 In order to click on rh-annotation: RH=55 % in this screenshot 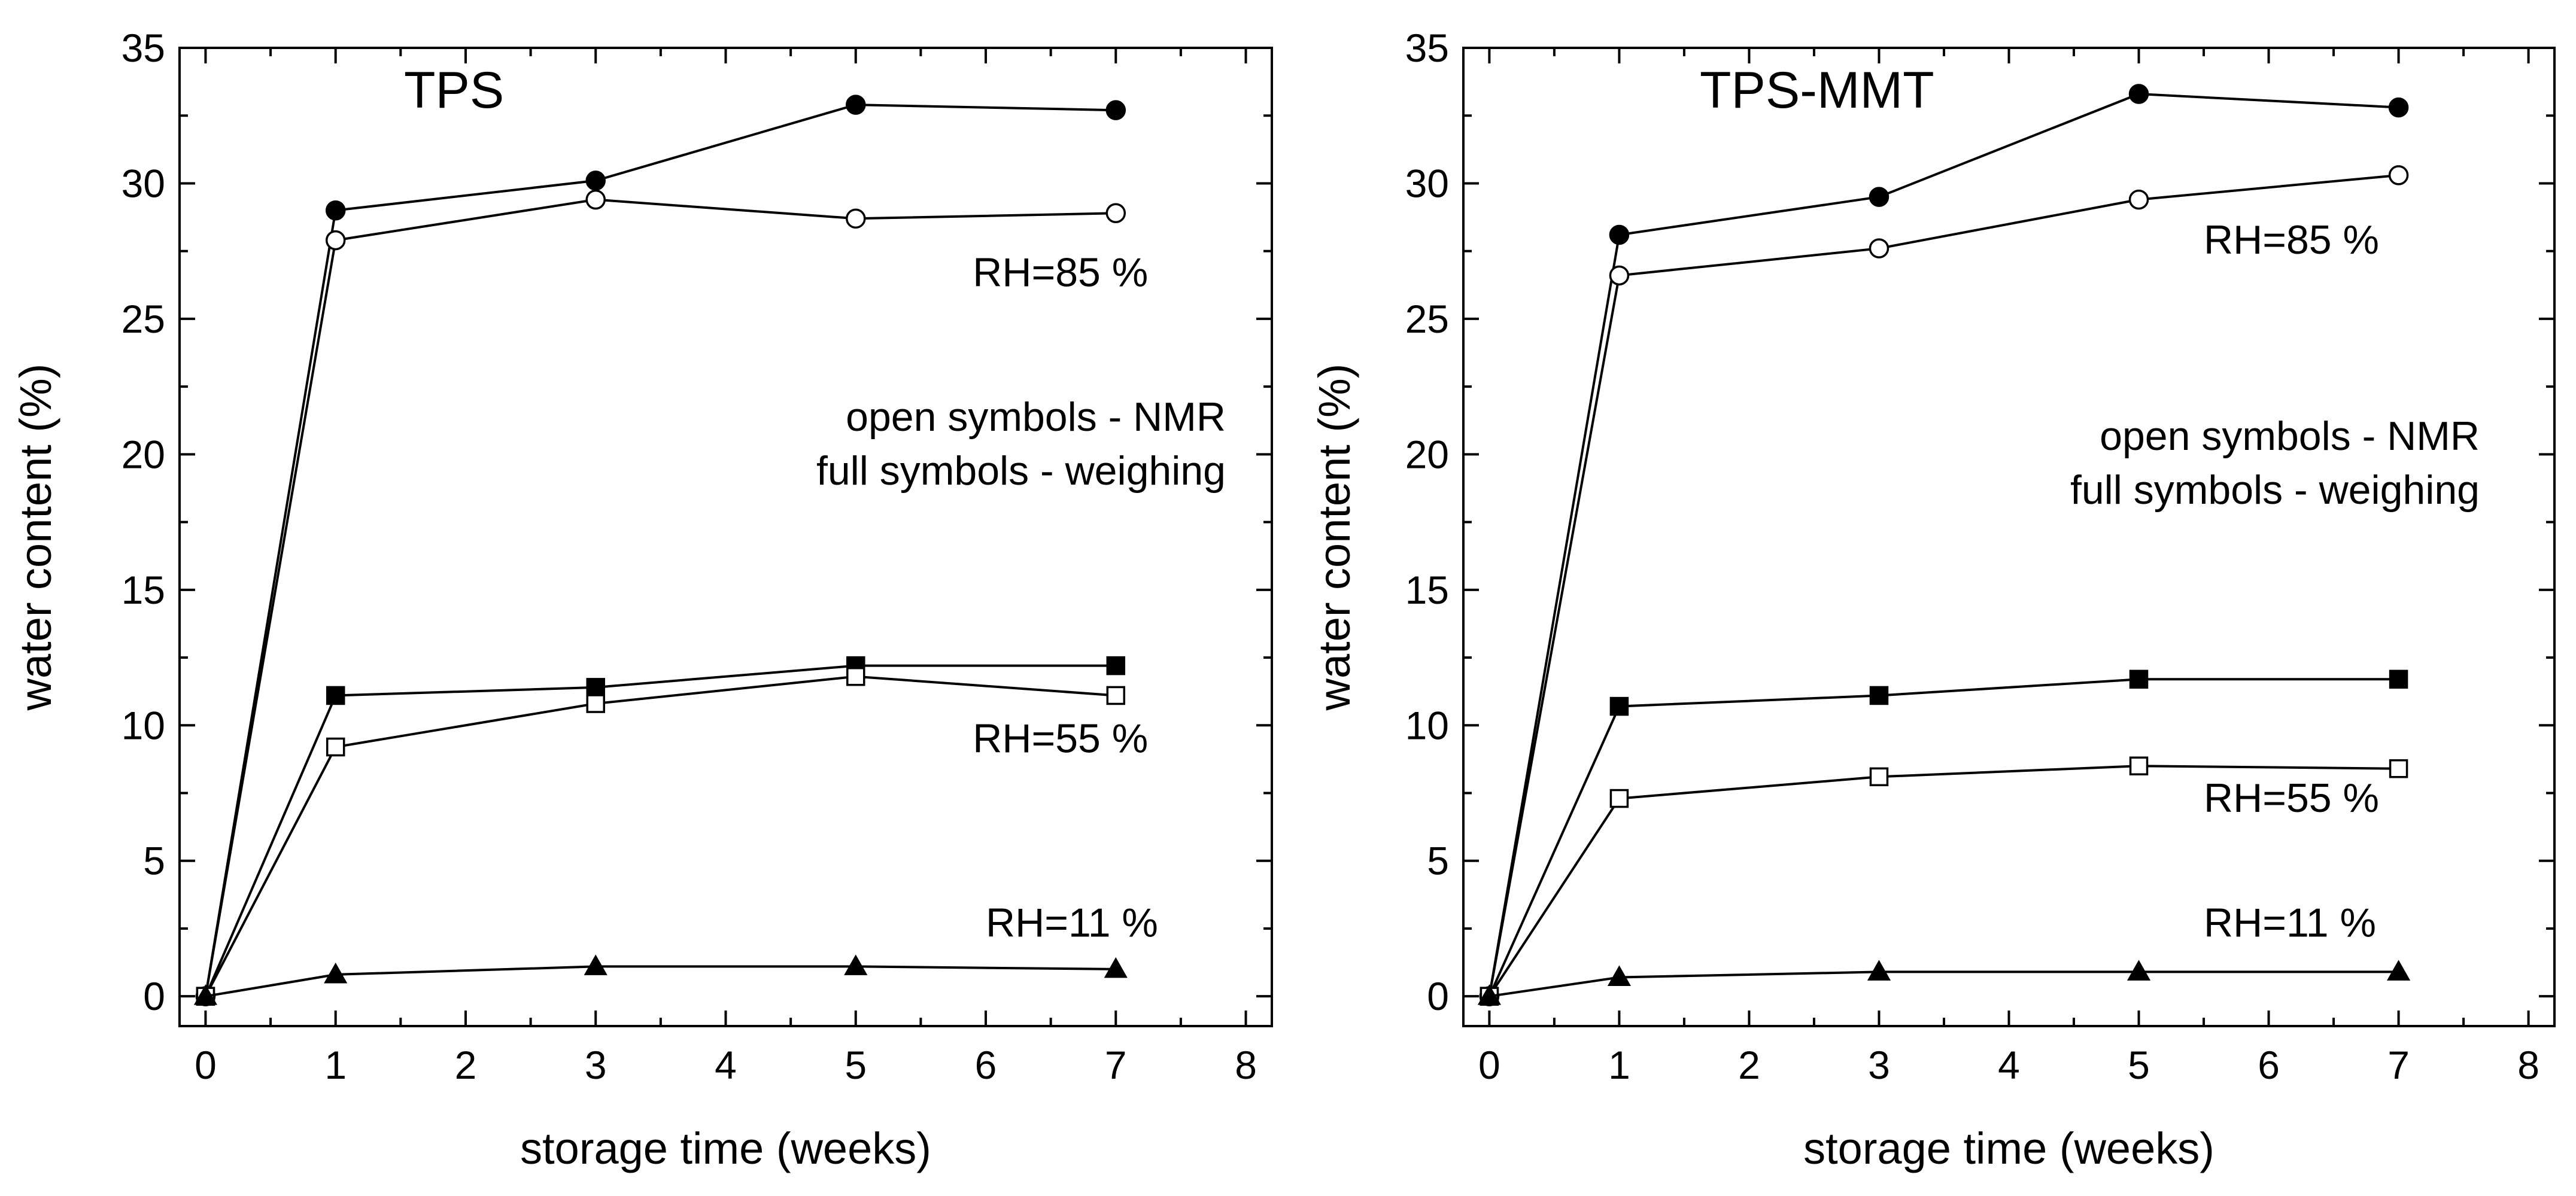, I will do `click(1060, 739)`.